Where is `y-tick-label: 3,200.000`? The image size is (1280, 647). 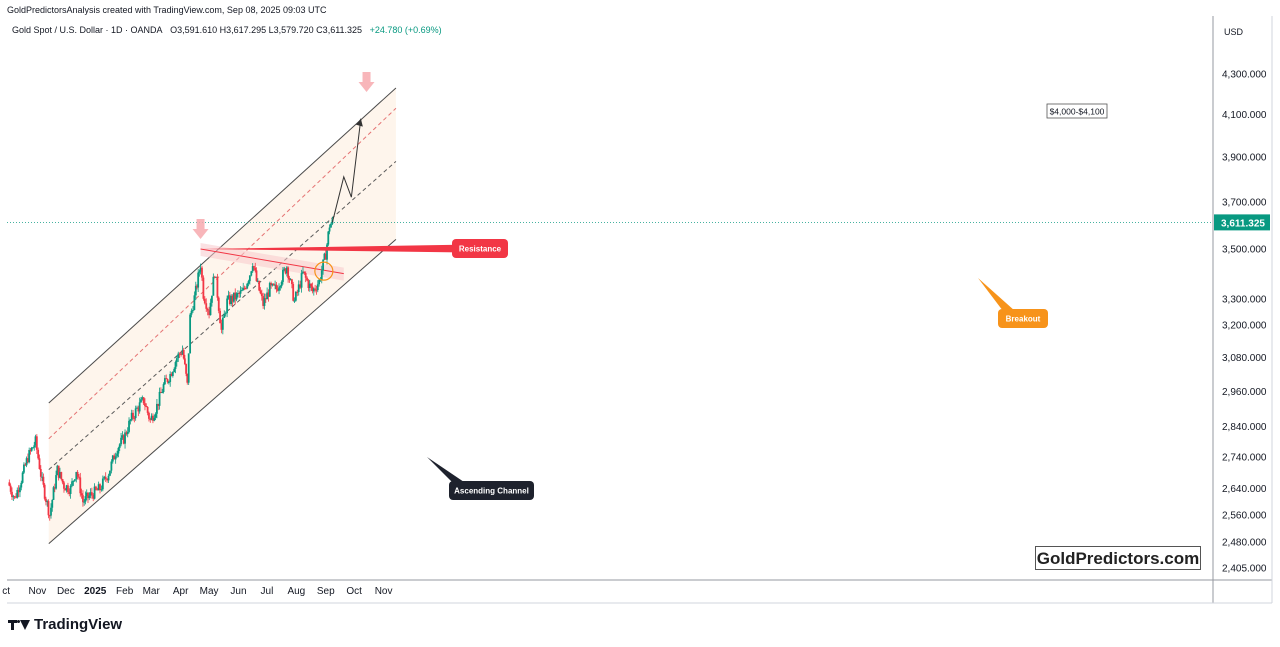
y-tick-label: 3,200.000 is located at coordinates (1244, 326).